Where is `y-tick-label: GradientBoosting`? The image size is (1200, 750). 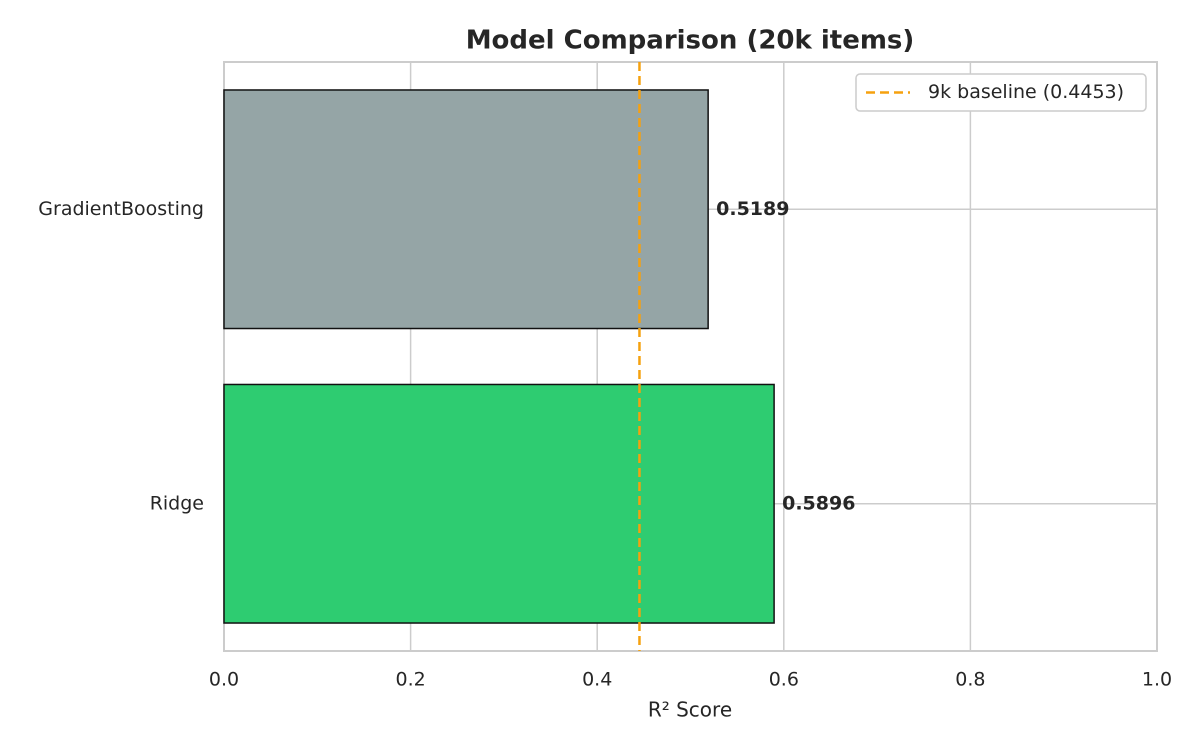 y-tick-label: GradientBoosting is located at coordinates (121, 209).